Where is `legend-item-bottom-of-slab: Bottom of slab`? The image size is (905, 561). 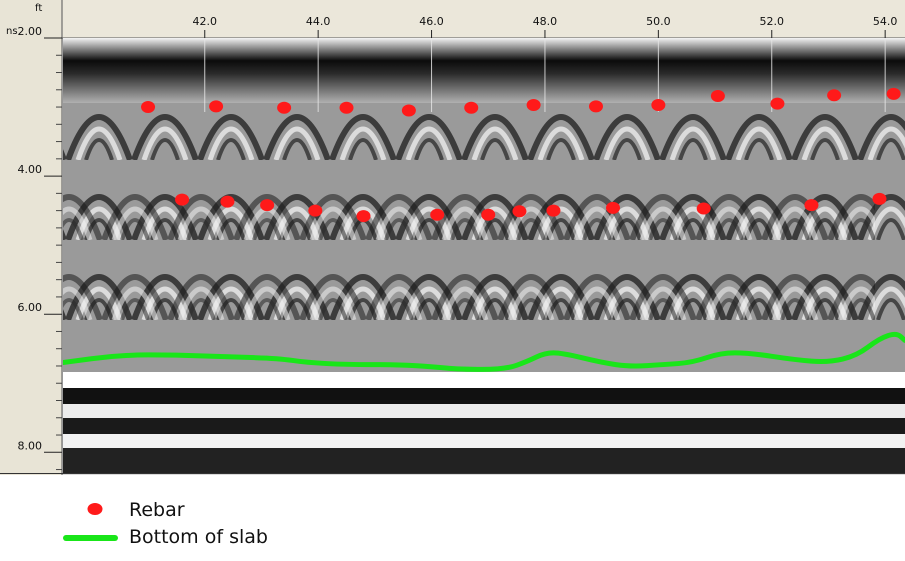
legend-item-bottom-of-slab: Bottom of slab is located at coordinates (165, 537).